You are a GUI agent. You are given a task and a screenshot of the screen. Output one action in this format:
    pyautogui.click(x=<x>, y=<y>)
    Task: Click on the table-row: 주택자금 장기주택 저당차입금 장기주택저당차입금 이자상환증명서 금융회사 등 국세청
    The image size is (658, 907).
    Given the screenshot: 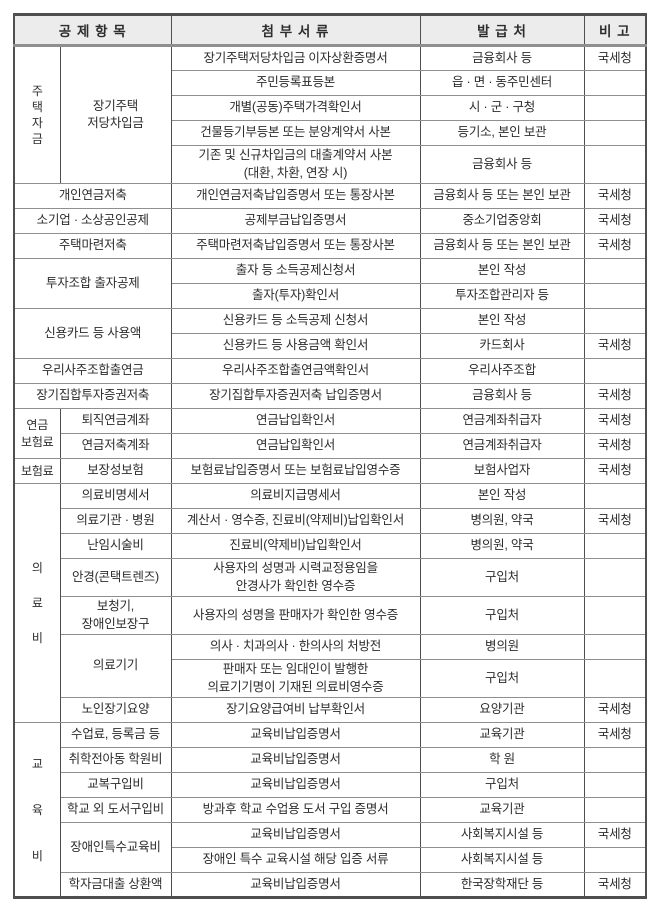 What is the action you would take?
    pyautogui.click(x=330, y=114)
    